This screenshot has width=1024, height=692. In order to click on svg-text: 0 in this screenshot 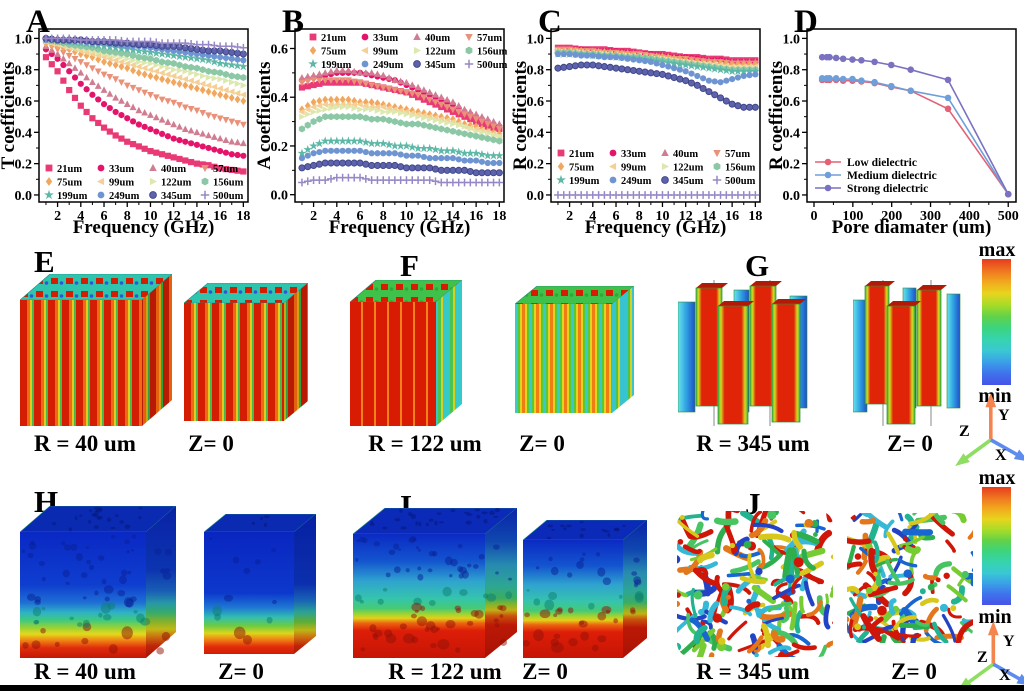, I will do `click(813, 216)`.